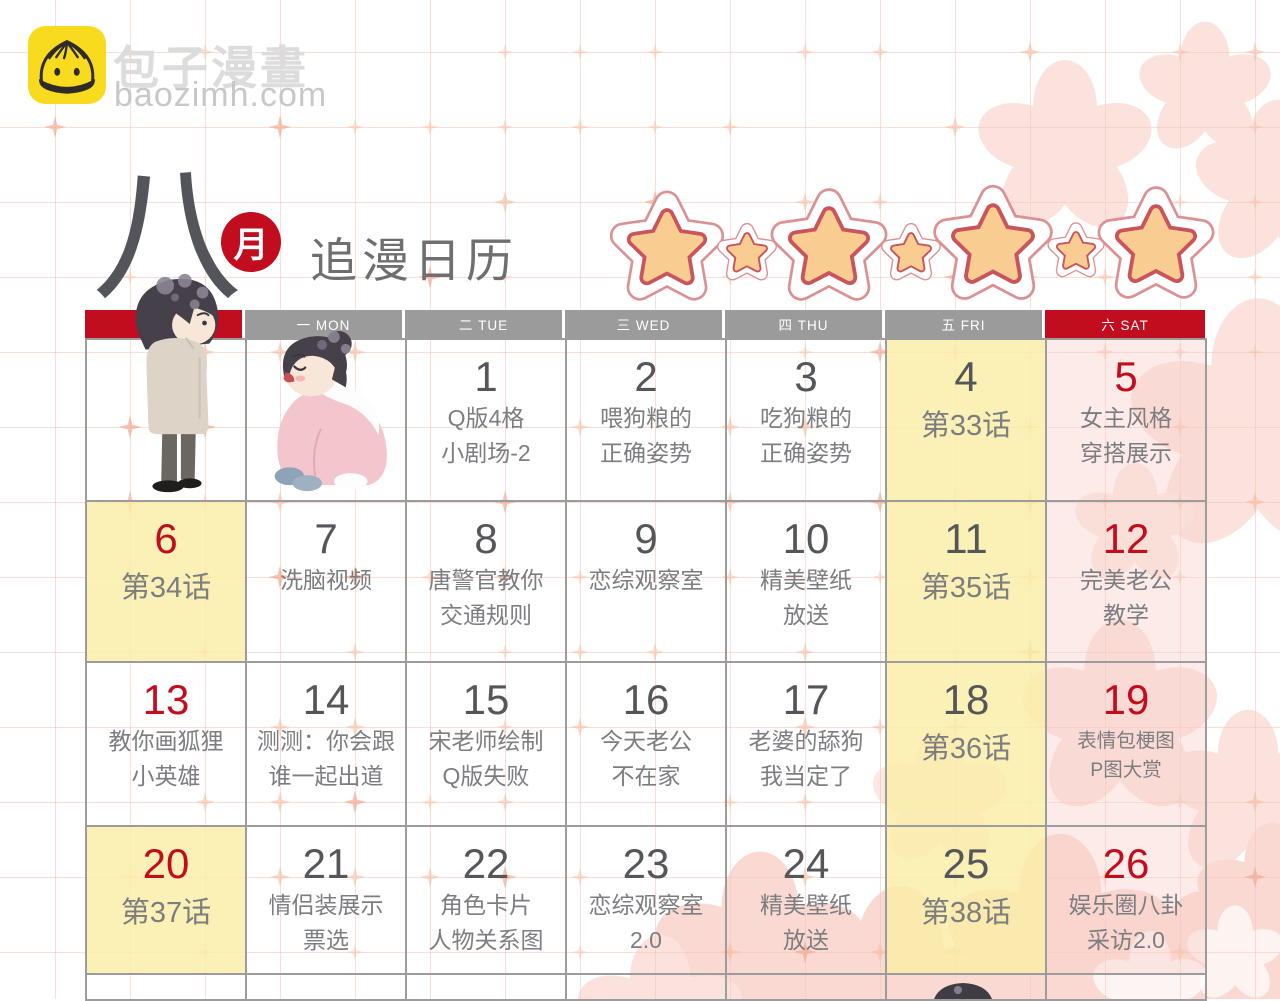 The height and width of the screenshot is (1001, 1280). Describe the element at coordinates (966, 538) in the screenshot. I see `date-number: 11` at that location.